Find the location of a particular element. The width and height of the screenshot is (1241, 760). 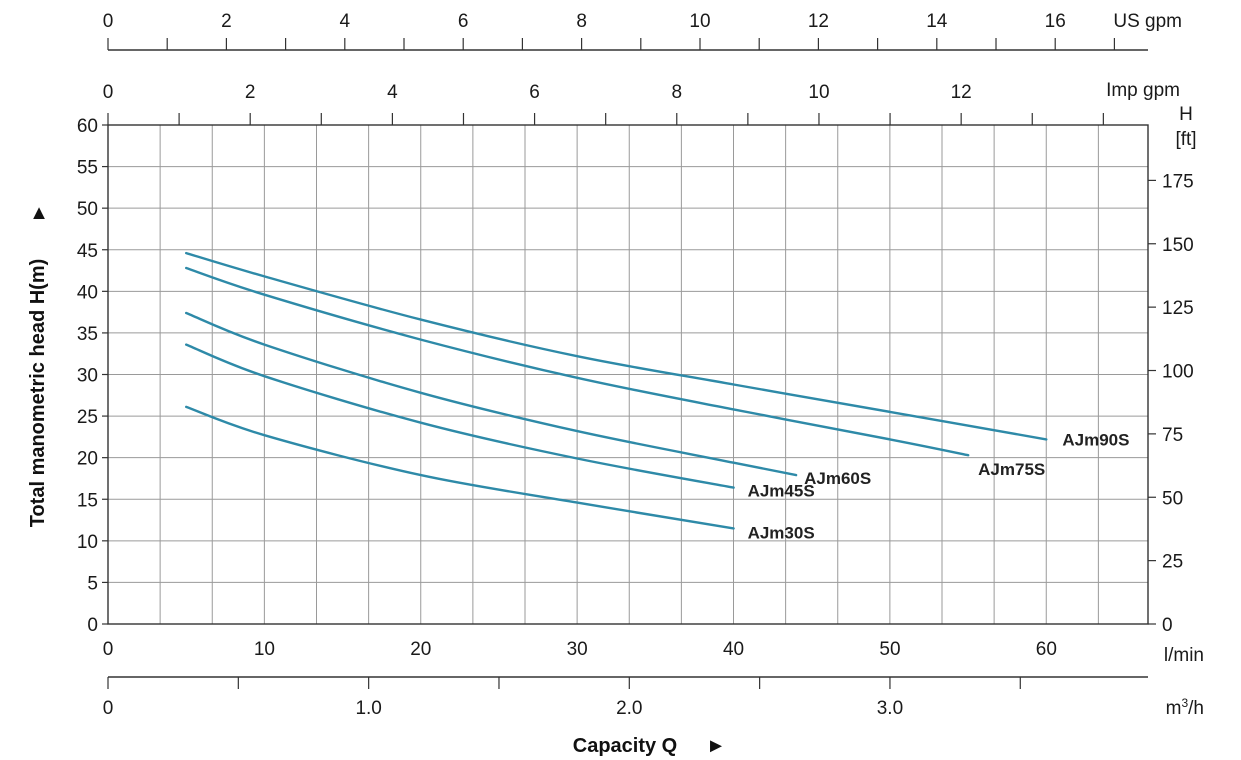

imp-gpm-tick-label: 10 is located at coordinates (818, 92).